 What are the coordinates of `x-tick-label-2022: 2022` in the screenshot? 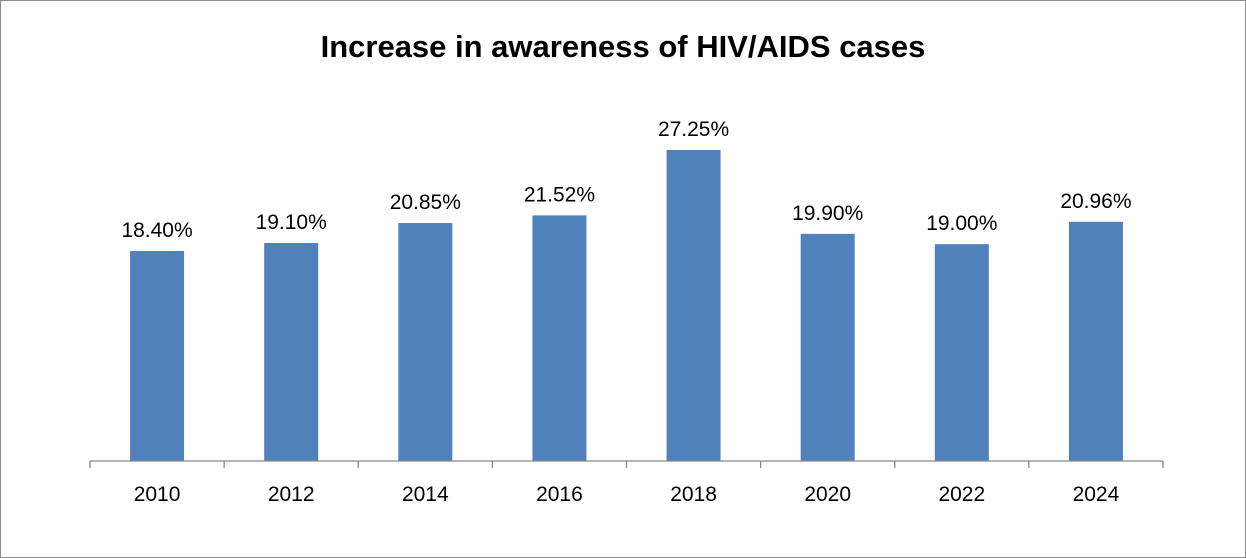 It's located at (961, 494).